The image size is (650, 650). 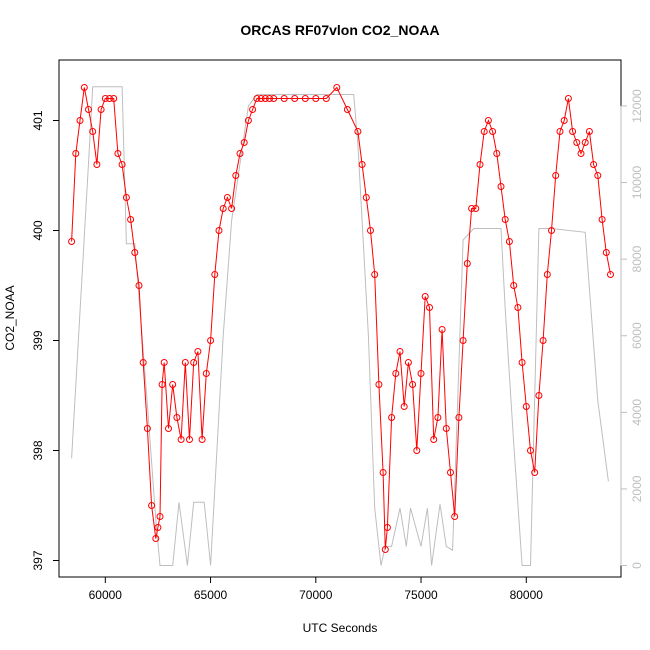 I want to click on y-tick-label: 401, so click(x=38, y=120).